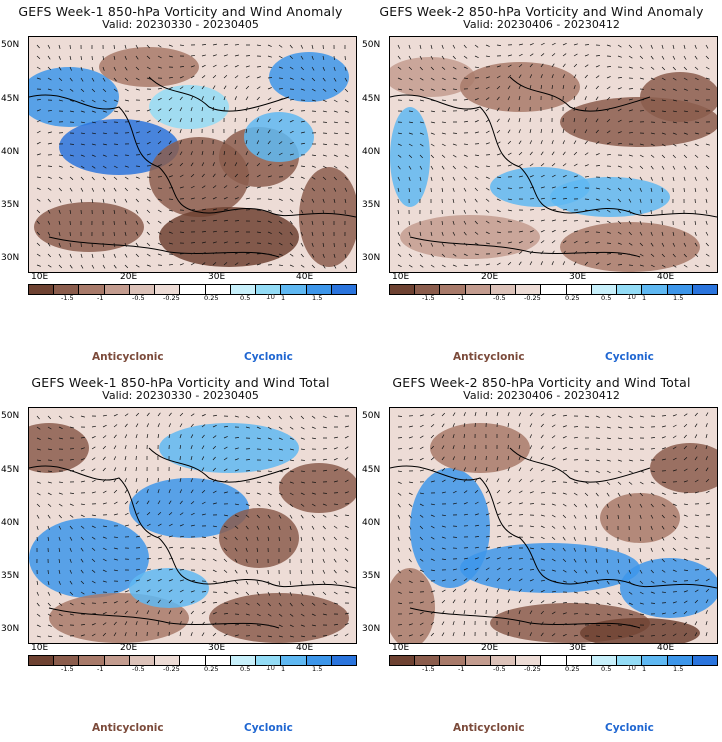 The height and width of the screenshot is (742, 722). What do you see at coordinates (138, 298) in the screenshot?
I see `colorbar-label: -0.5` at bounding box center [138, 298].